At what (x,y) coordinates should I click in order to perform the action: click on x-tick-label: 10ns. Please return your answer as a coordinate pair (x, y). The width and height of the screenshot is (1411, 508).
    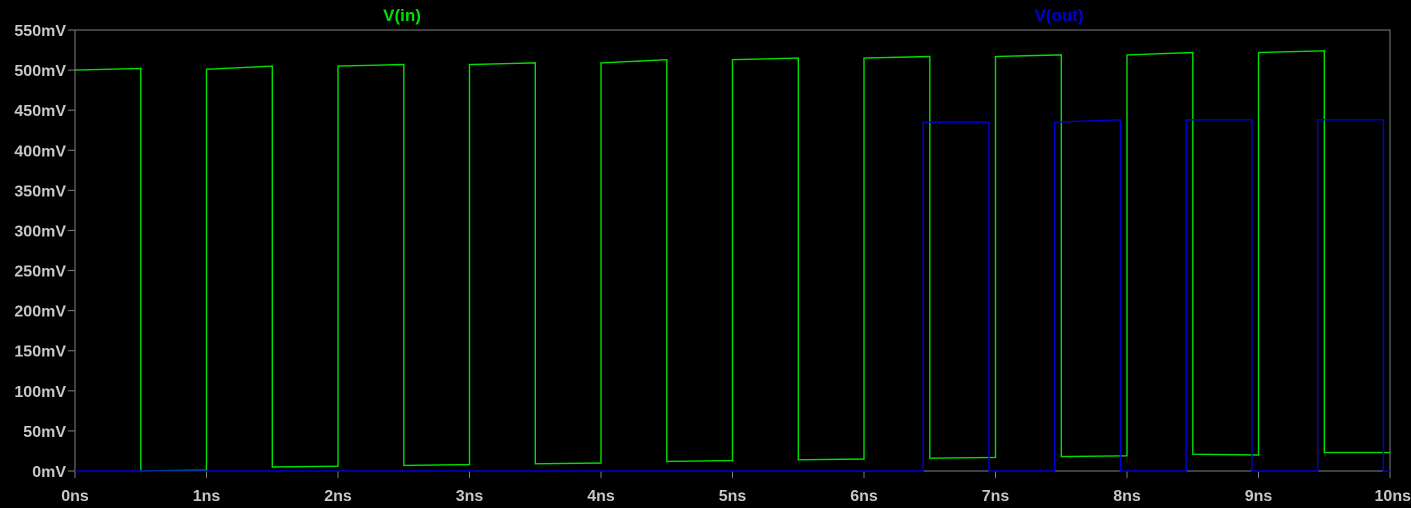
    Looking at the image, I should click on (1393, 496).